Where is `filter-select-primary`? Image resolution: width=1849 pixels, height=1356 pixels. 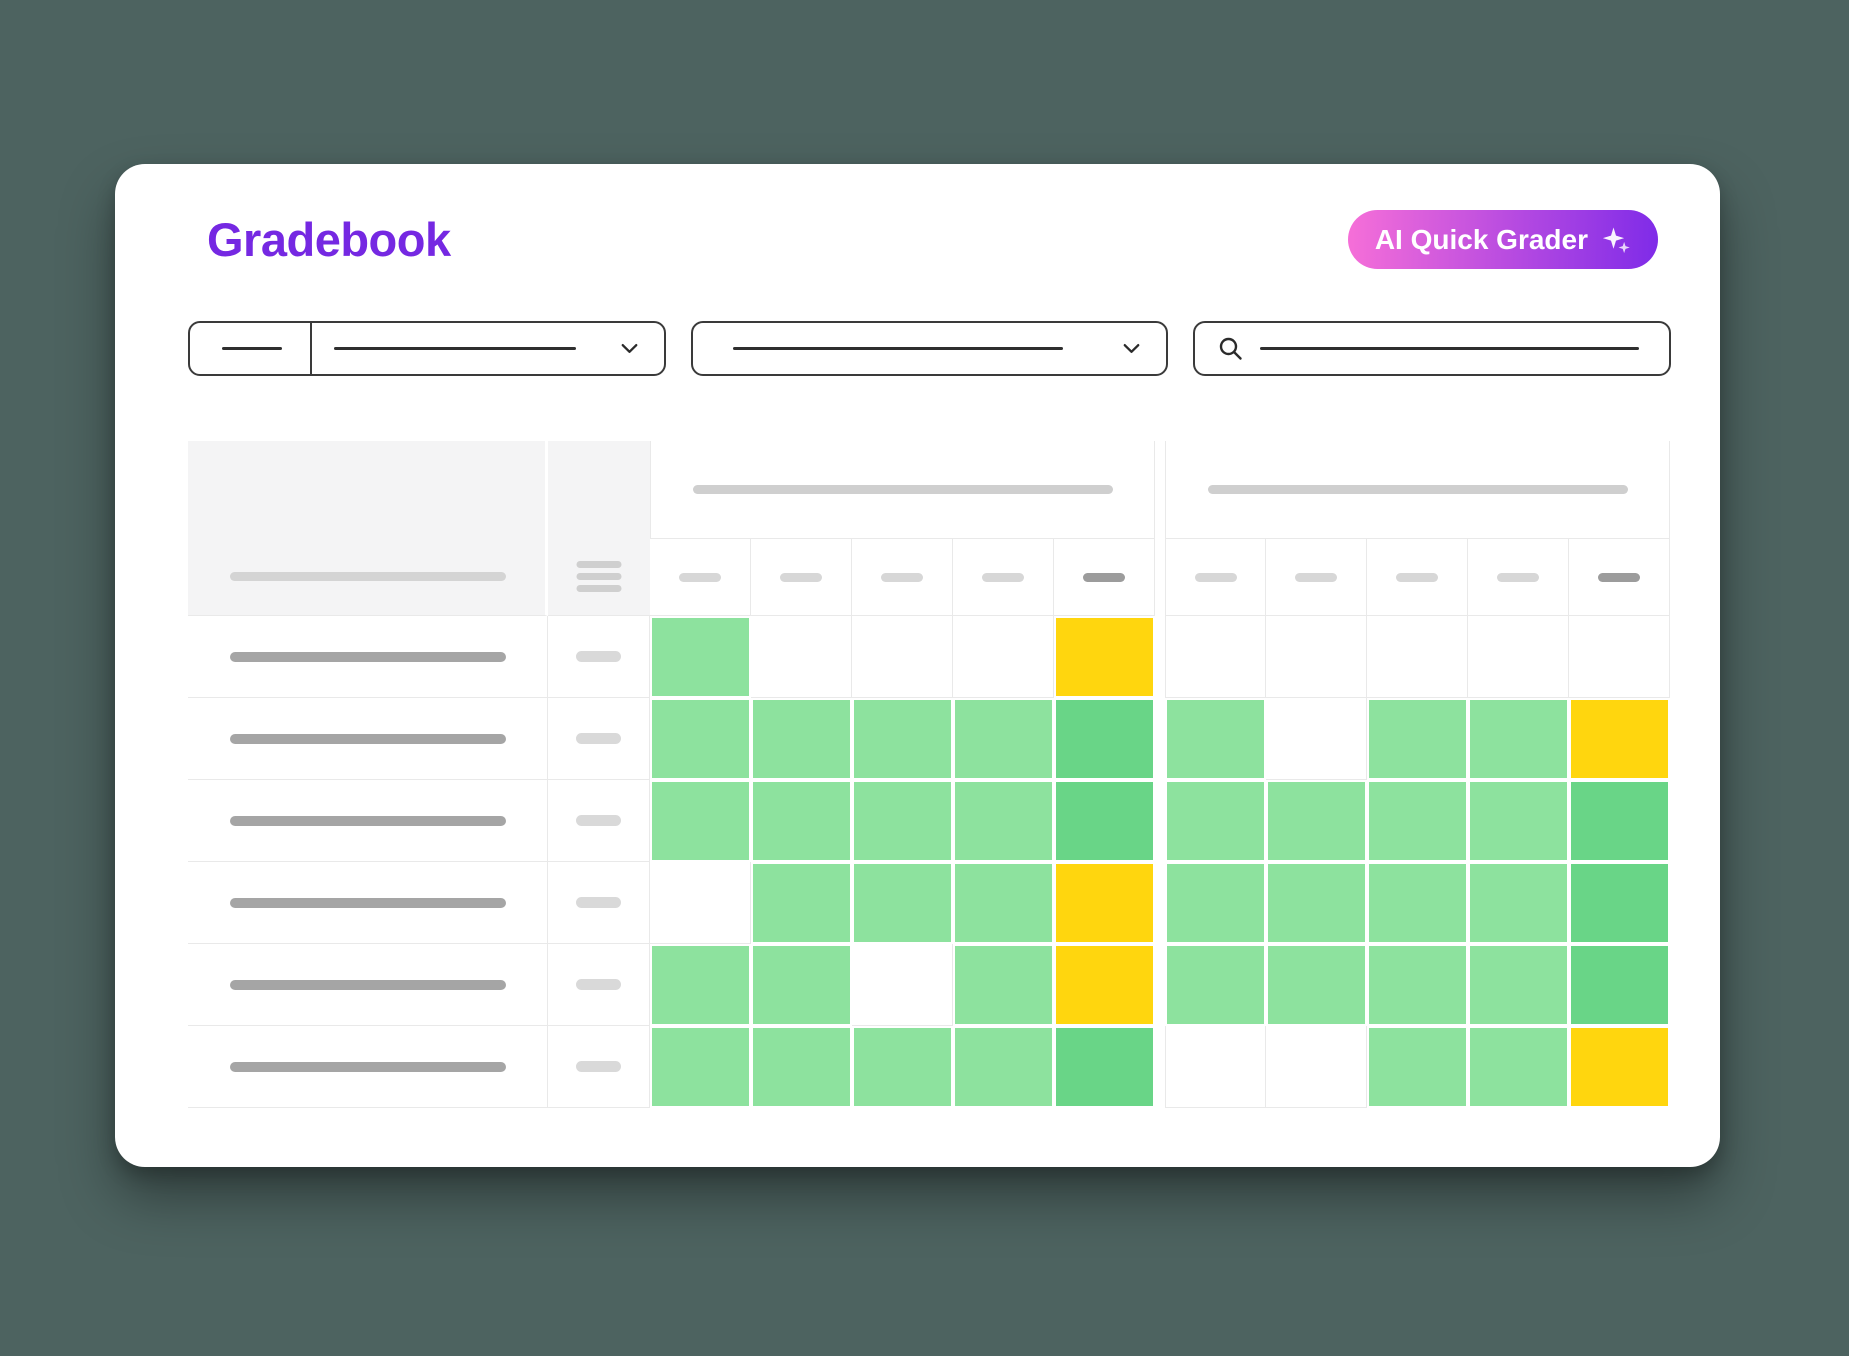
filter-select-primary is located at coordinates (427, 348).